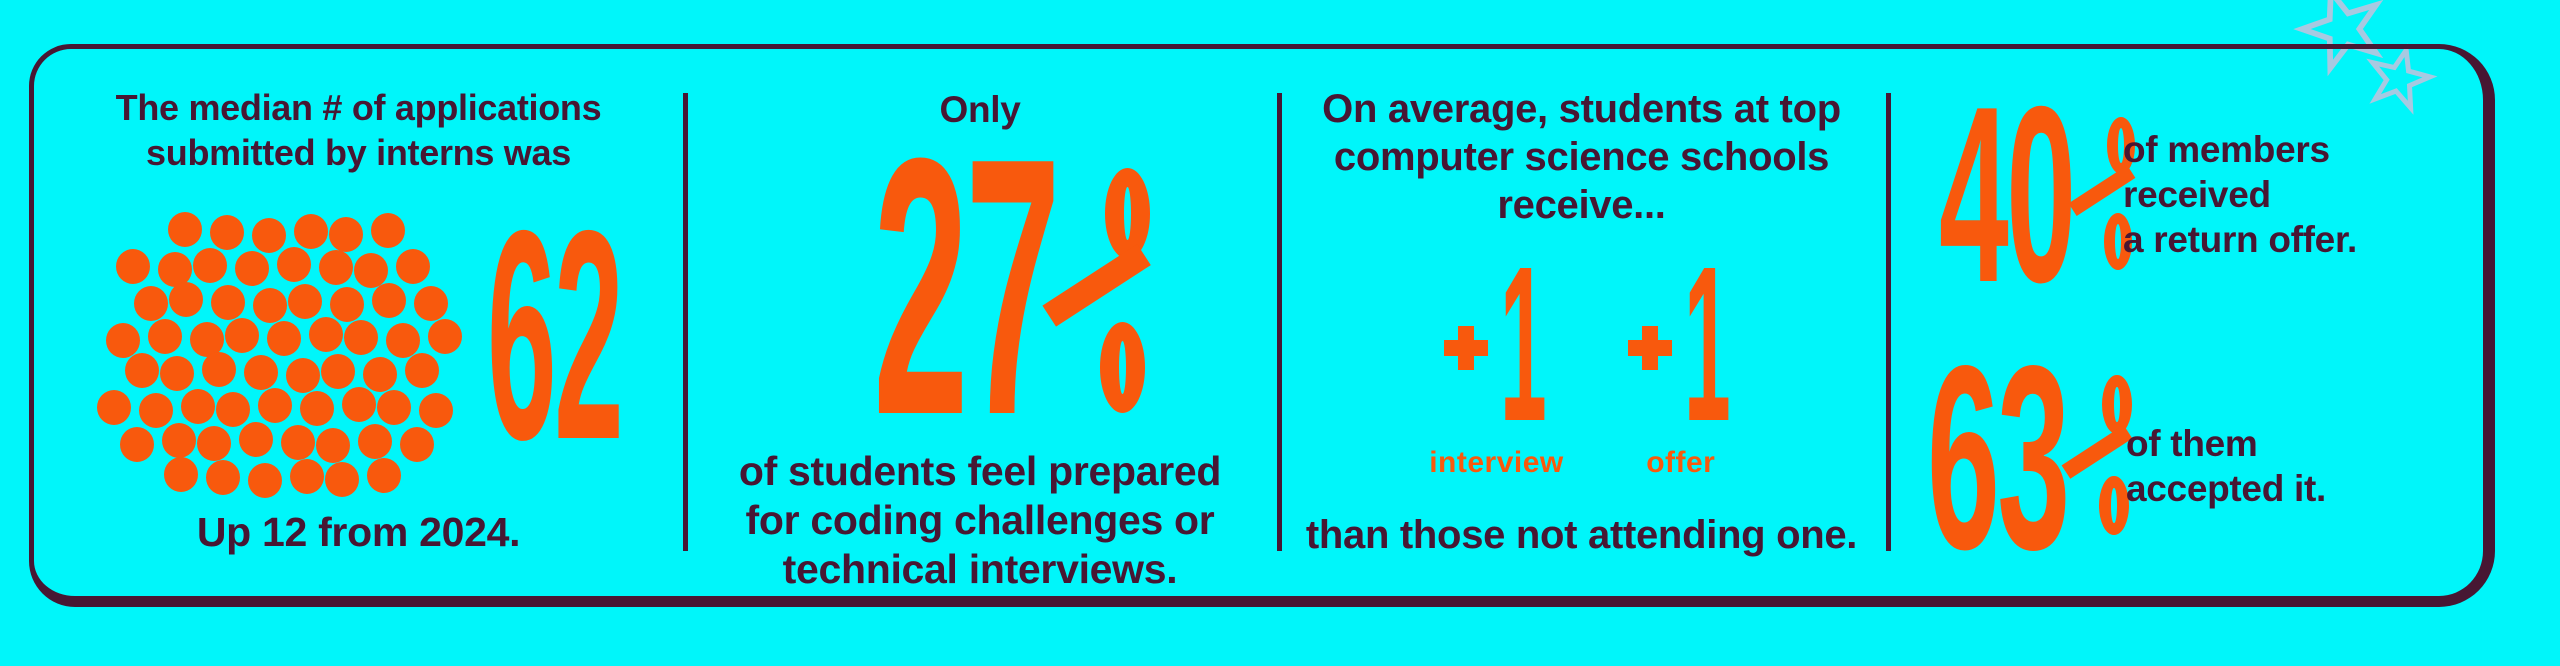 Image resolution: width=2560 pixels, height=666 pixels. What do you see at coordinates (1581, 356) in the screenshot?
I see `plus-one-row: 1 interview 1 offer` at bounding box center [1581, 356].